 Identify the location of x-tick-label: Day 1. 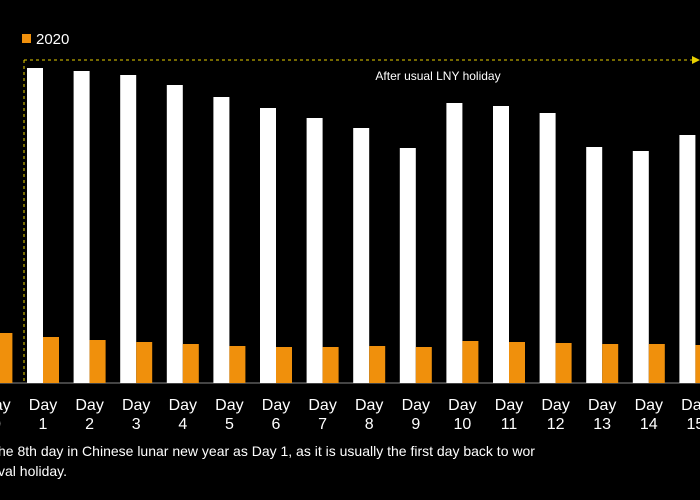
(43, 415).